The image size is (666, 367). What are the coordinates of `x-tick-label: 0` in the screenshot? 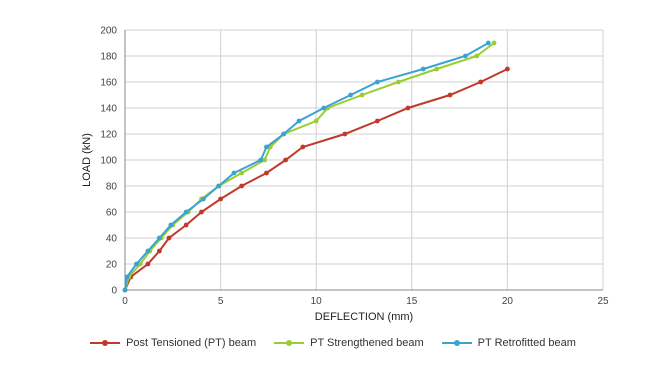 It's located at (125, 301).